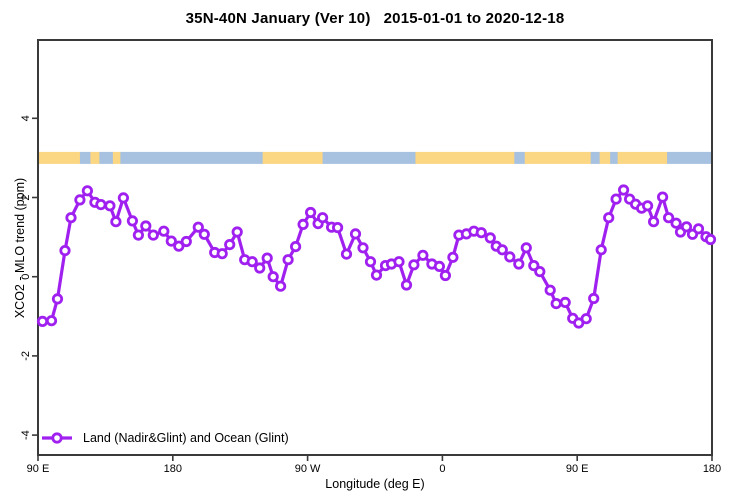 Image resolution: width=750 pixels, height=500 pixels. Describe the element at coordinates (442, 469) in the screenshot. I see `x-tick-label: 0` at that location.